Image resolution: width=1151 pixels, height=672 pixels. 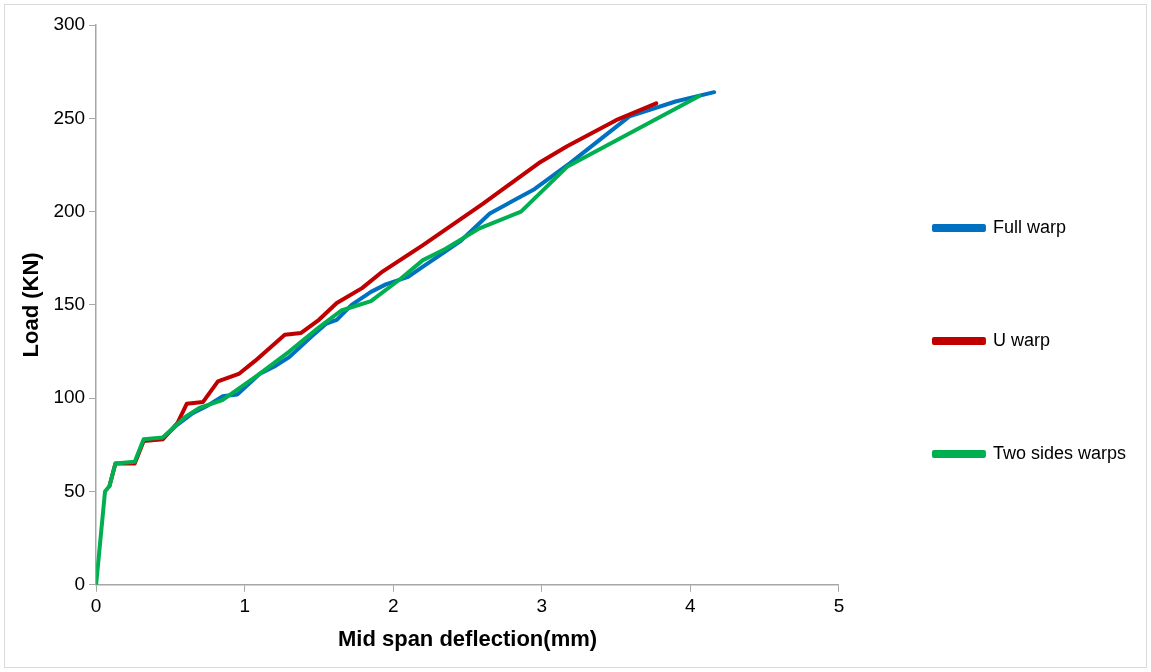 I want to click on y-tick-label: 250, so click(x=69, y=117).